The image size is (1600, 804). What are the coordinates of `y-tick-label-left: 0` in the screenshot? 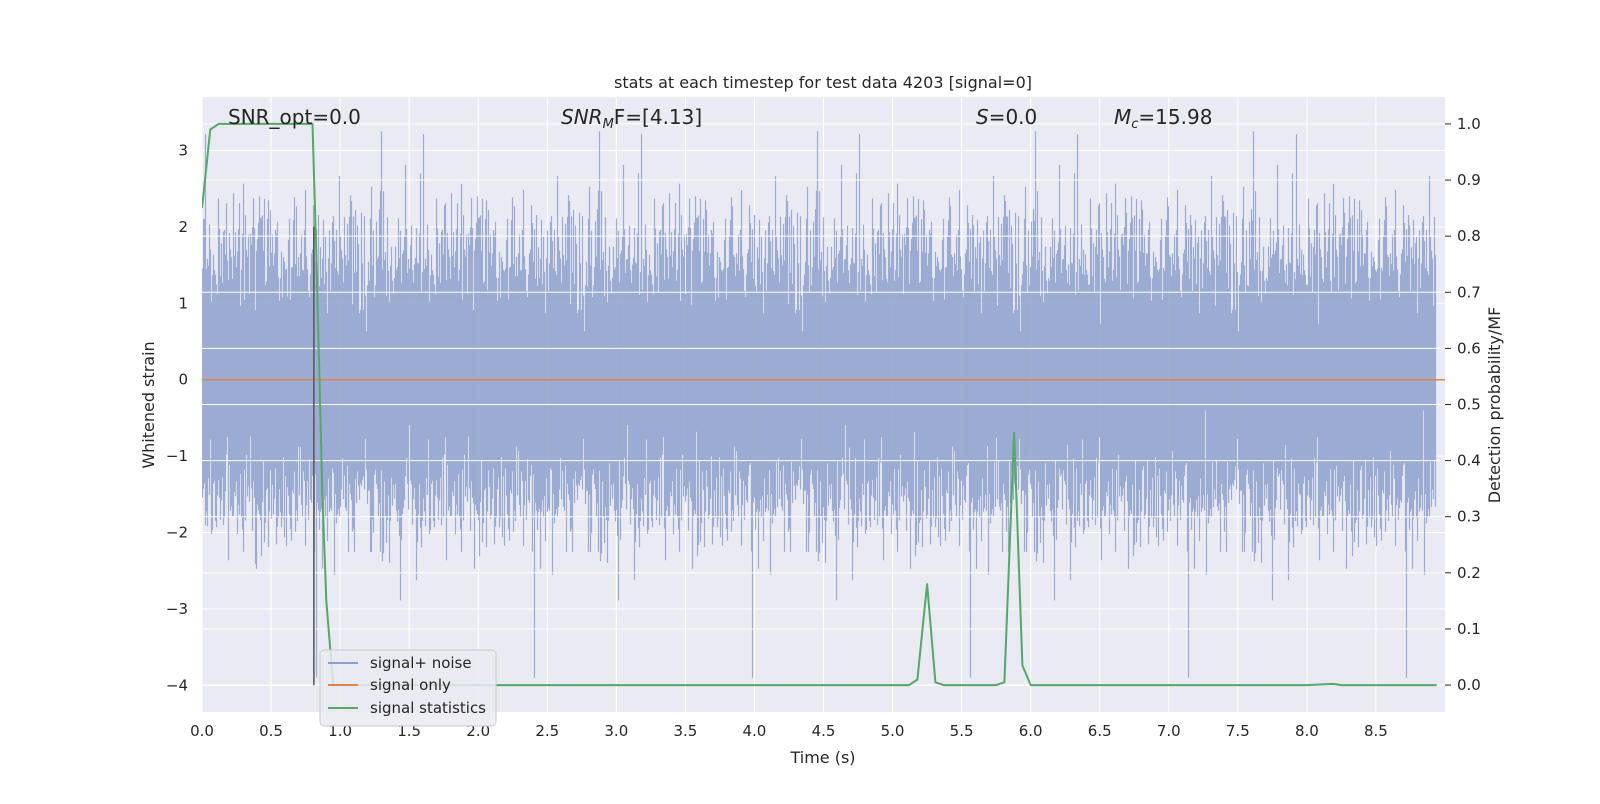 It's located at (183, 380).